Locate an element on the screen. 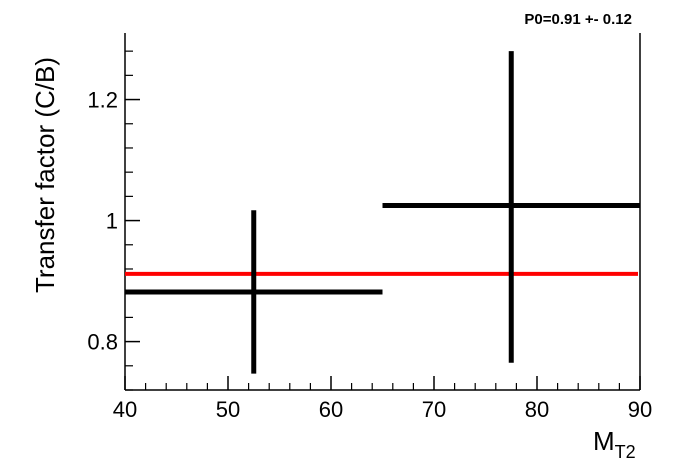 The image size is (696, 472). data-point is located at coordinates (254, 292).